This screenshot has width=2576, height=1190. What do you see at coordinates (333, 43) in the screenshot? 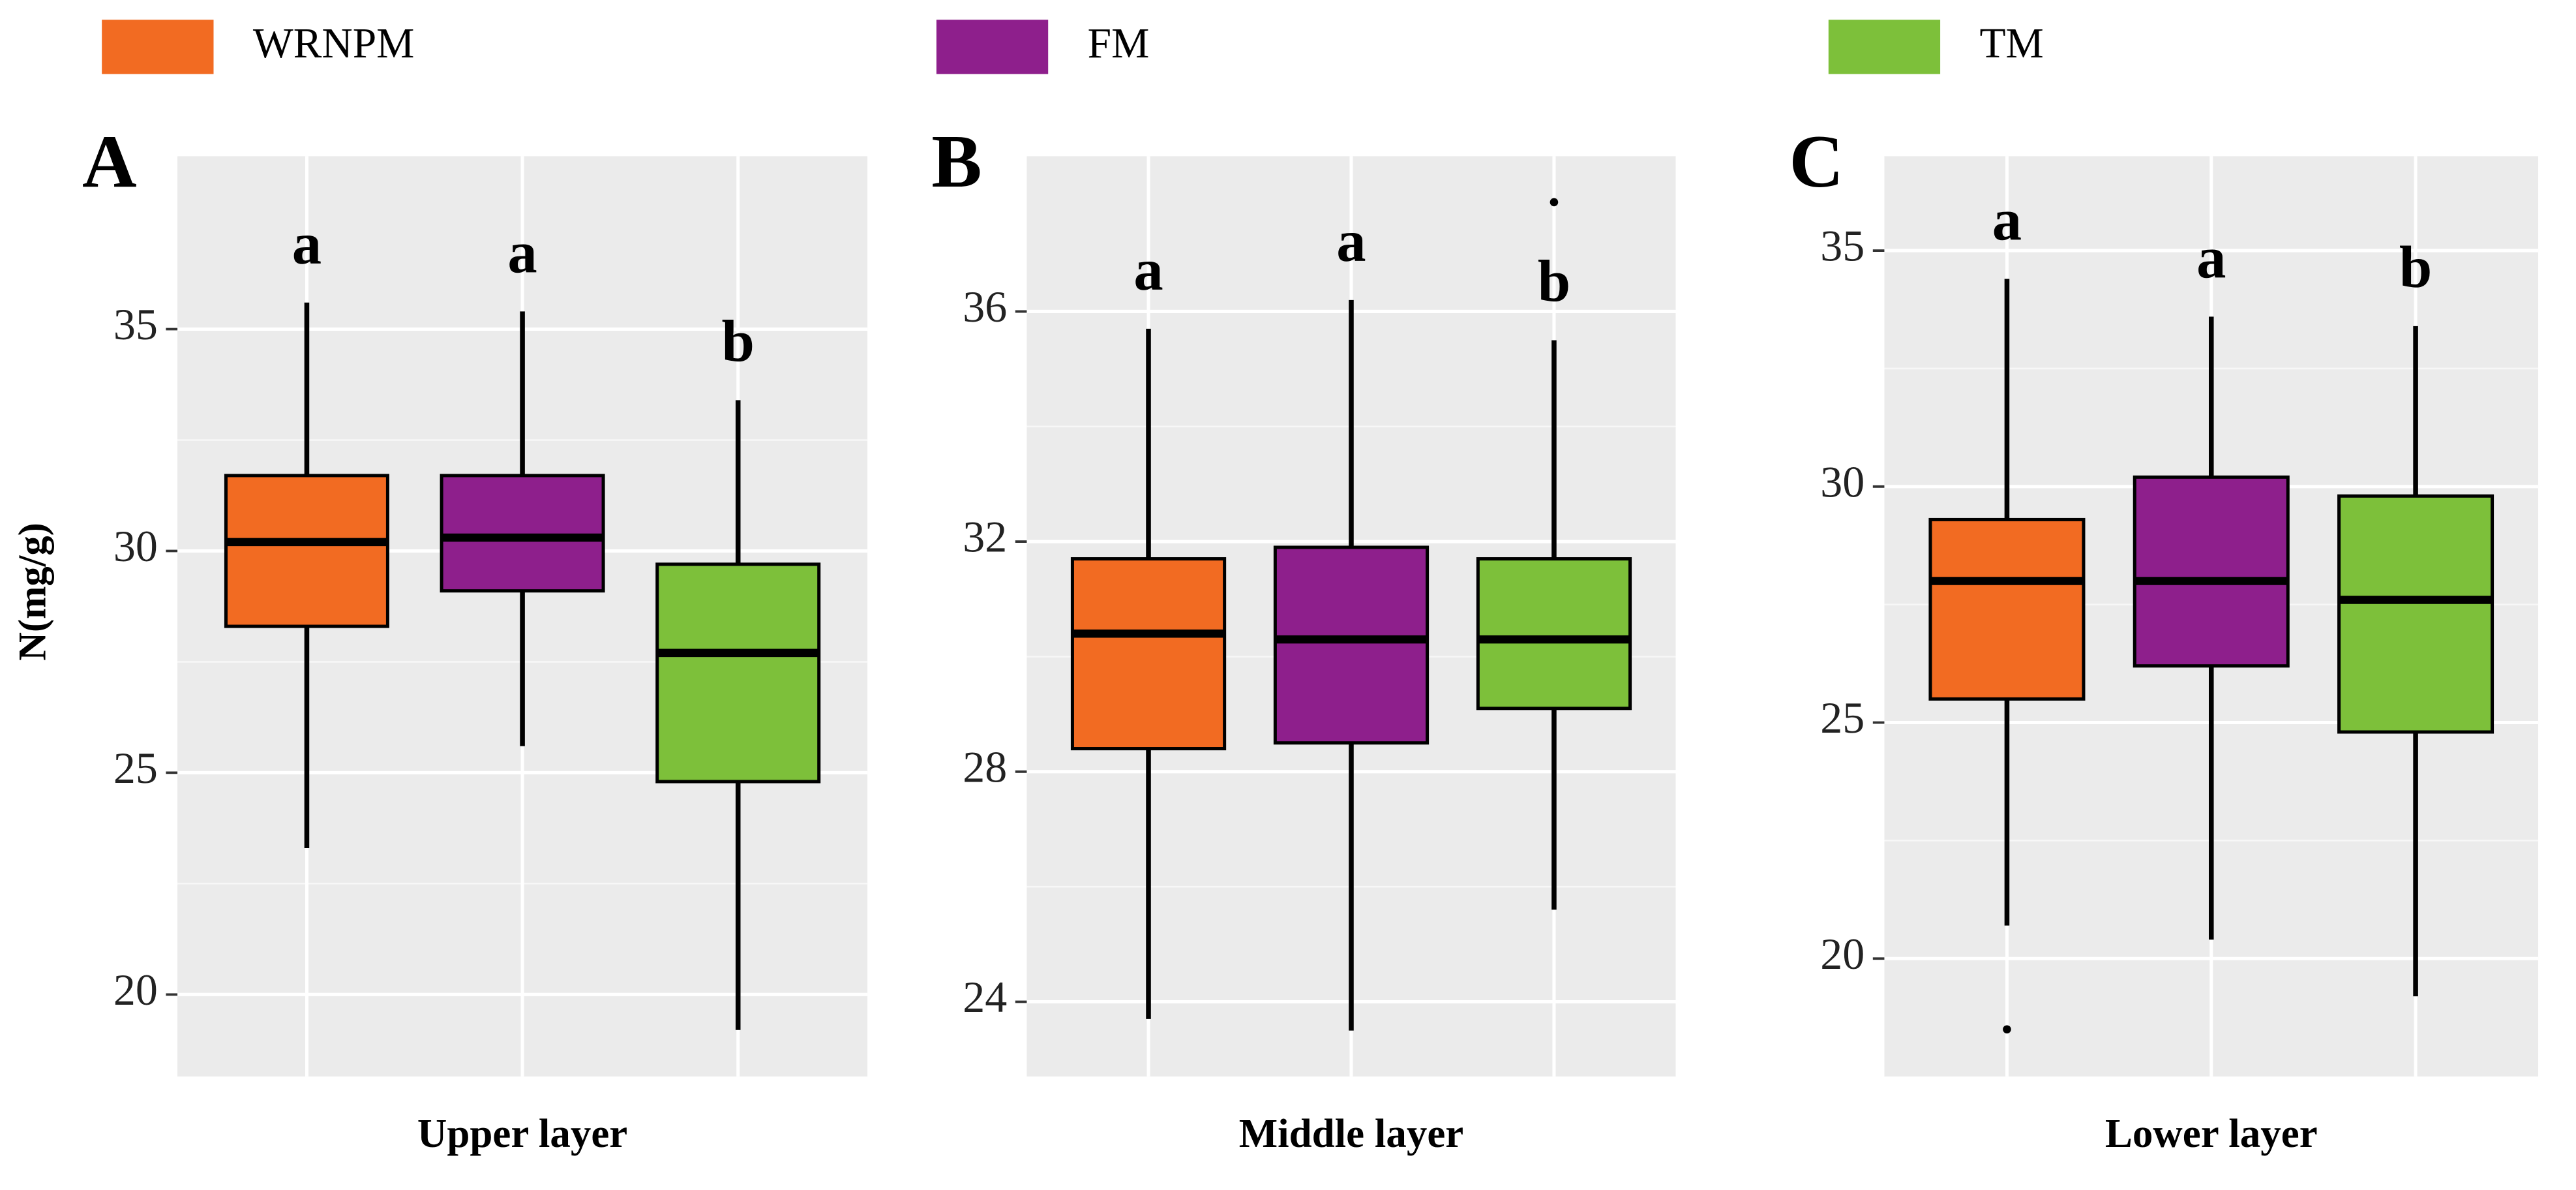
I see `legend-label: WRNPM` at bounding box center [333, 43].